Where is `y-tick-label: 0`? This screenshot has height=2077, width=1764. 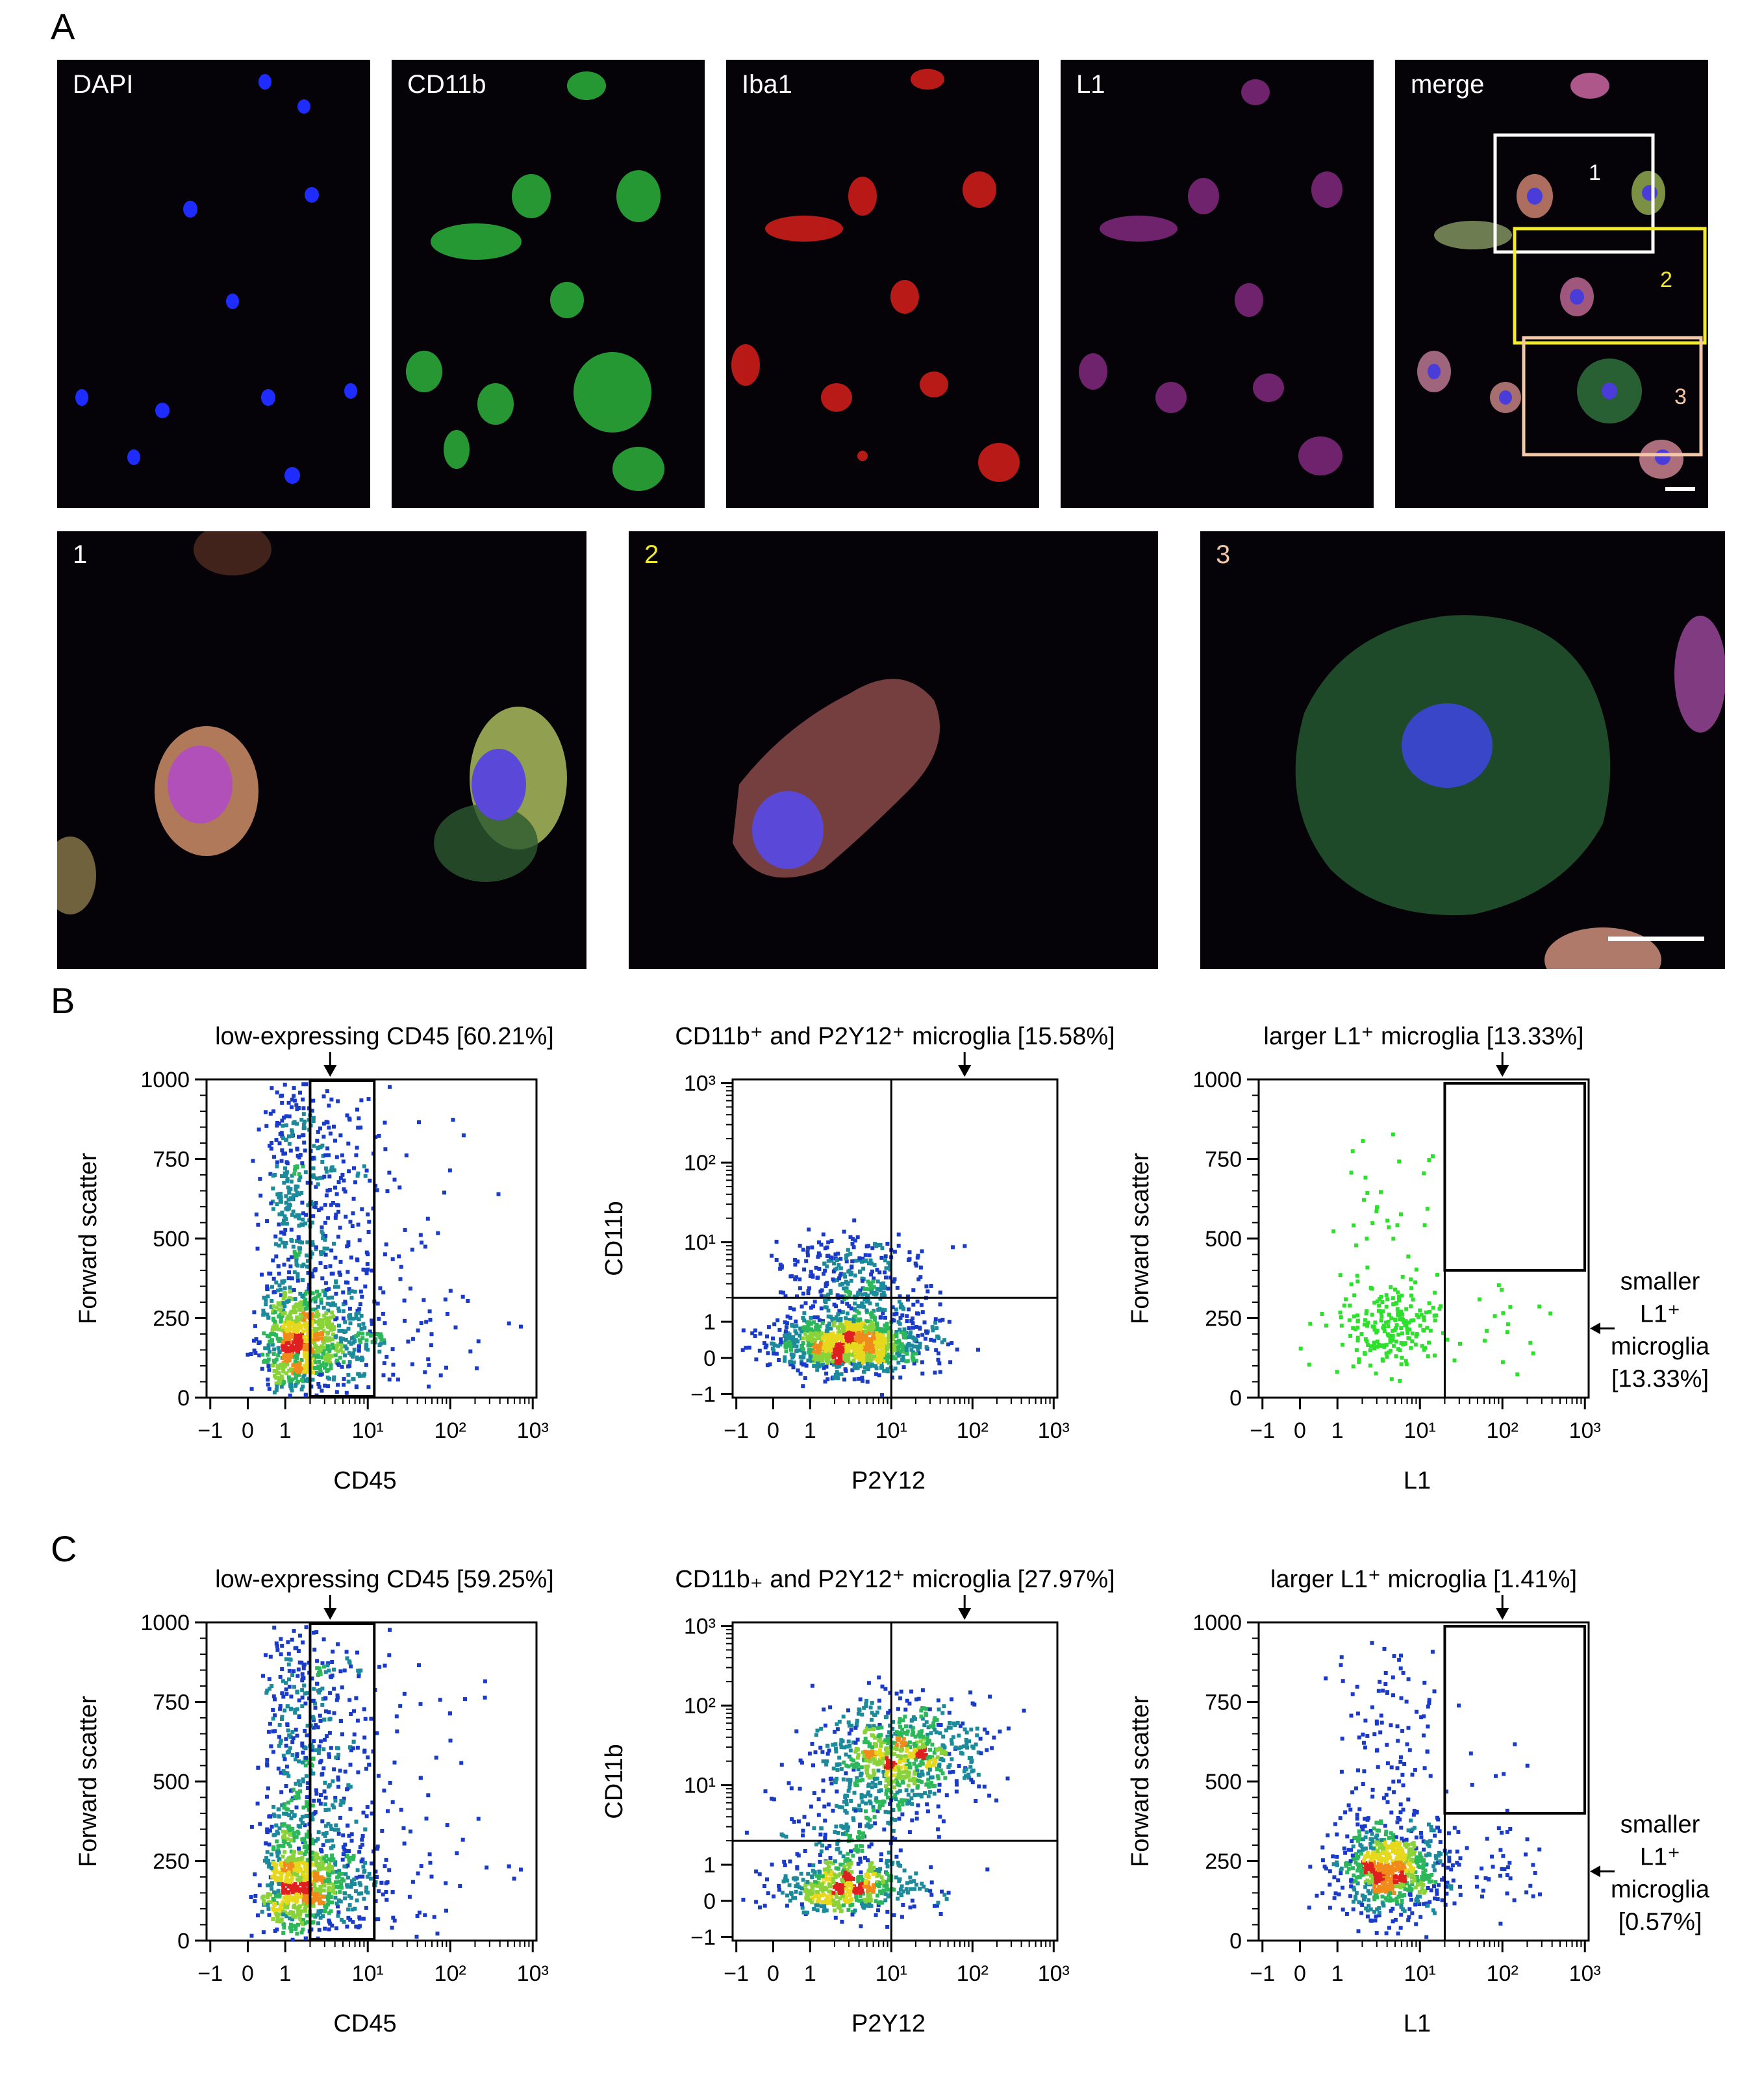 y-tick-label: 0 is located at coordinates (183, 1942).